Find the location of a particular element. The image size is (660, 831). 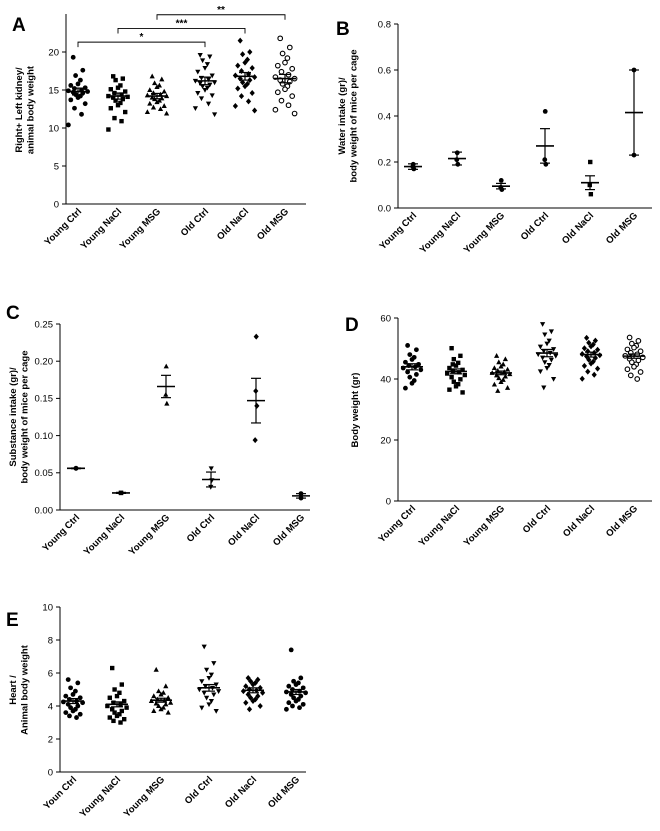

category-label: Young Ctrl is located at coordinates (64, 227).